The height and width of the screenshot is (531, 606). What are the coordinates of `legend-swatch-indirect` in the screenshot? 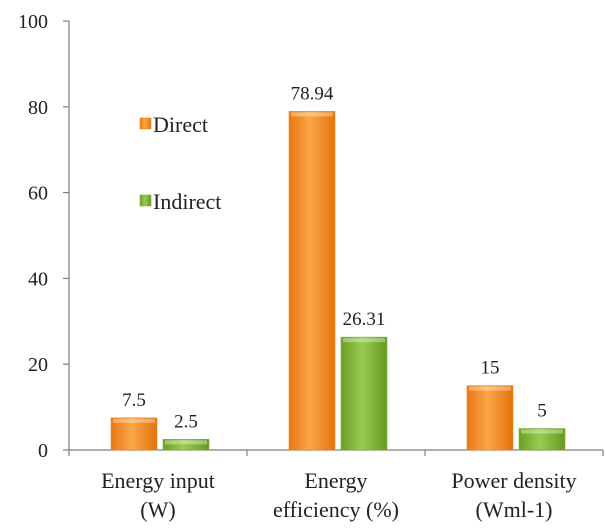 It's located at (145, 200).